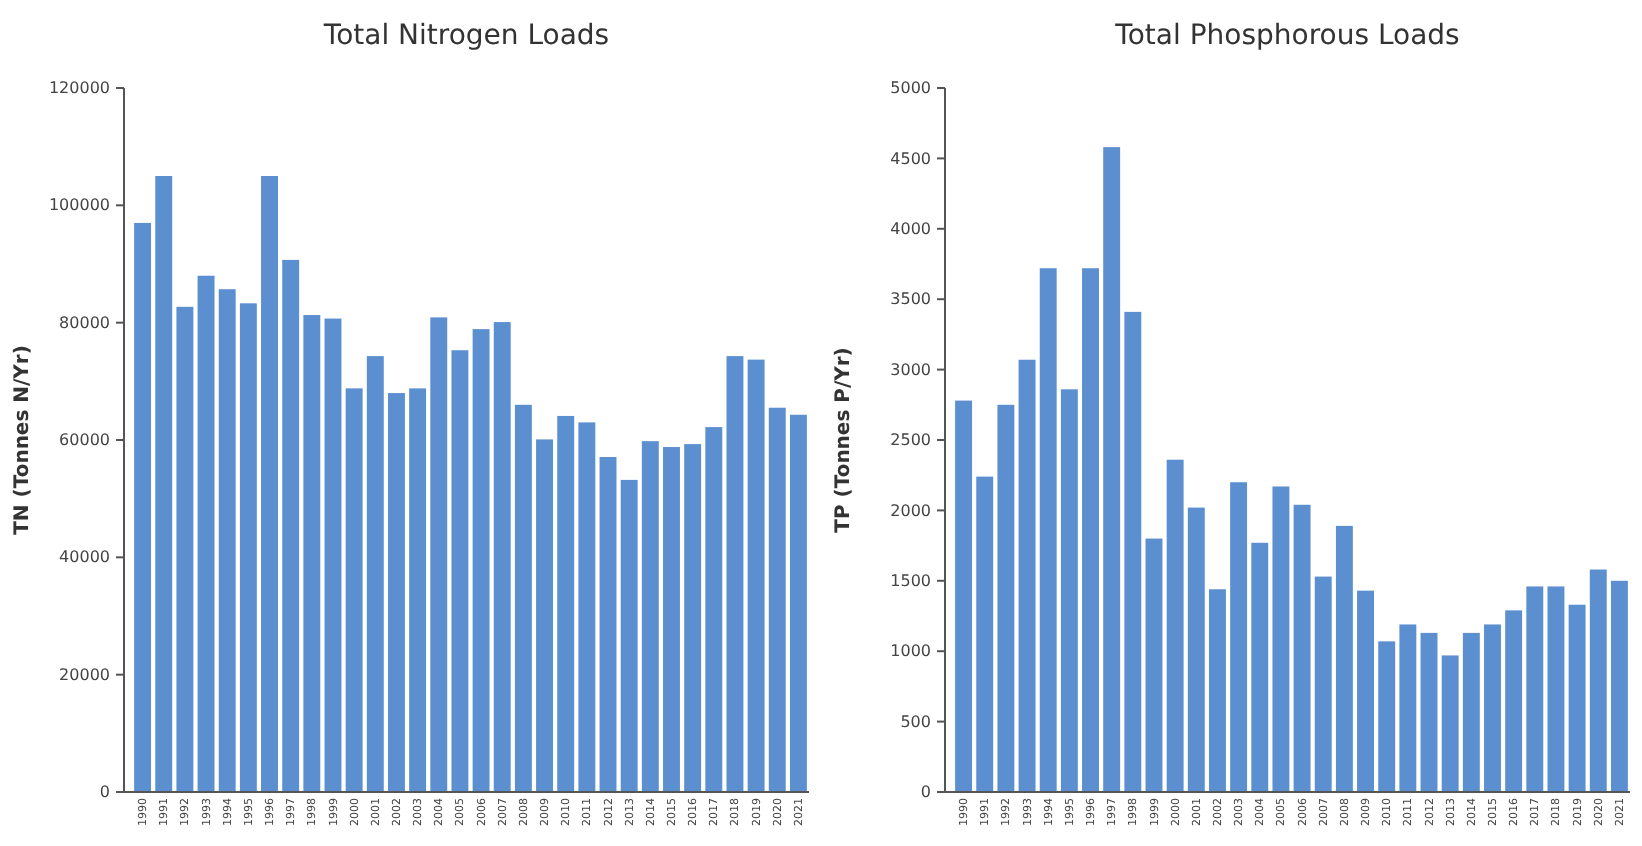  I want to click on y-axis-title: TP (Tonnes P/Yr), so click(844, 440).